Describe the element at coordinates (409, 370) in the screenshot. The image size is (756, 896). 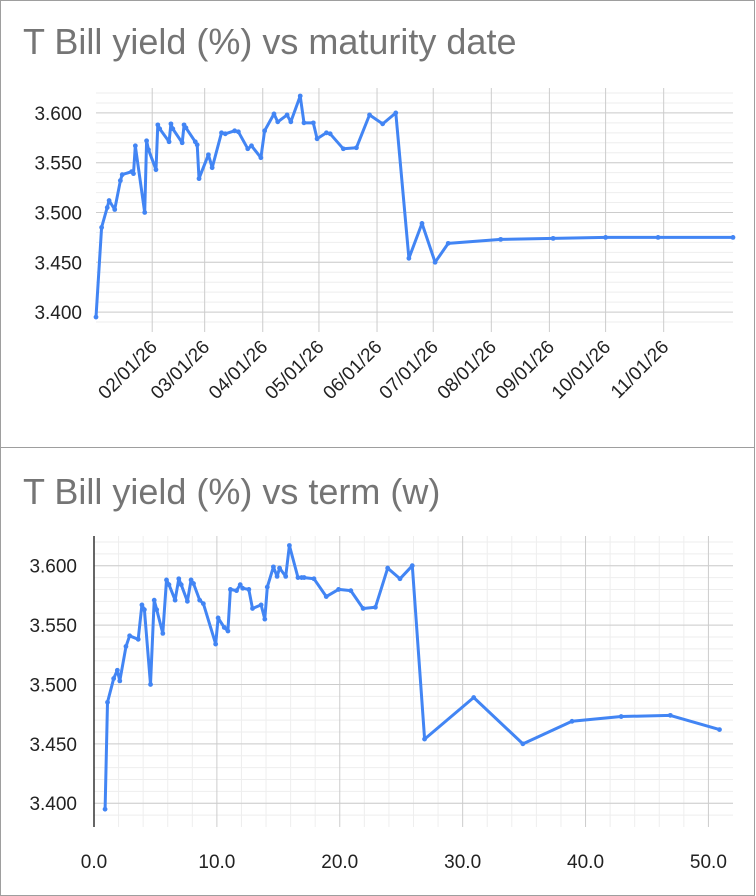
I see `x-tick-label: 07/01/26` at that location.